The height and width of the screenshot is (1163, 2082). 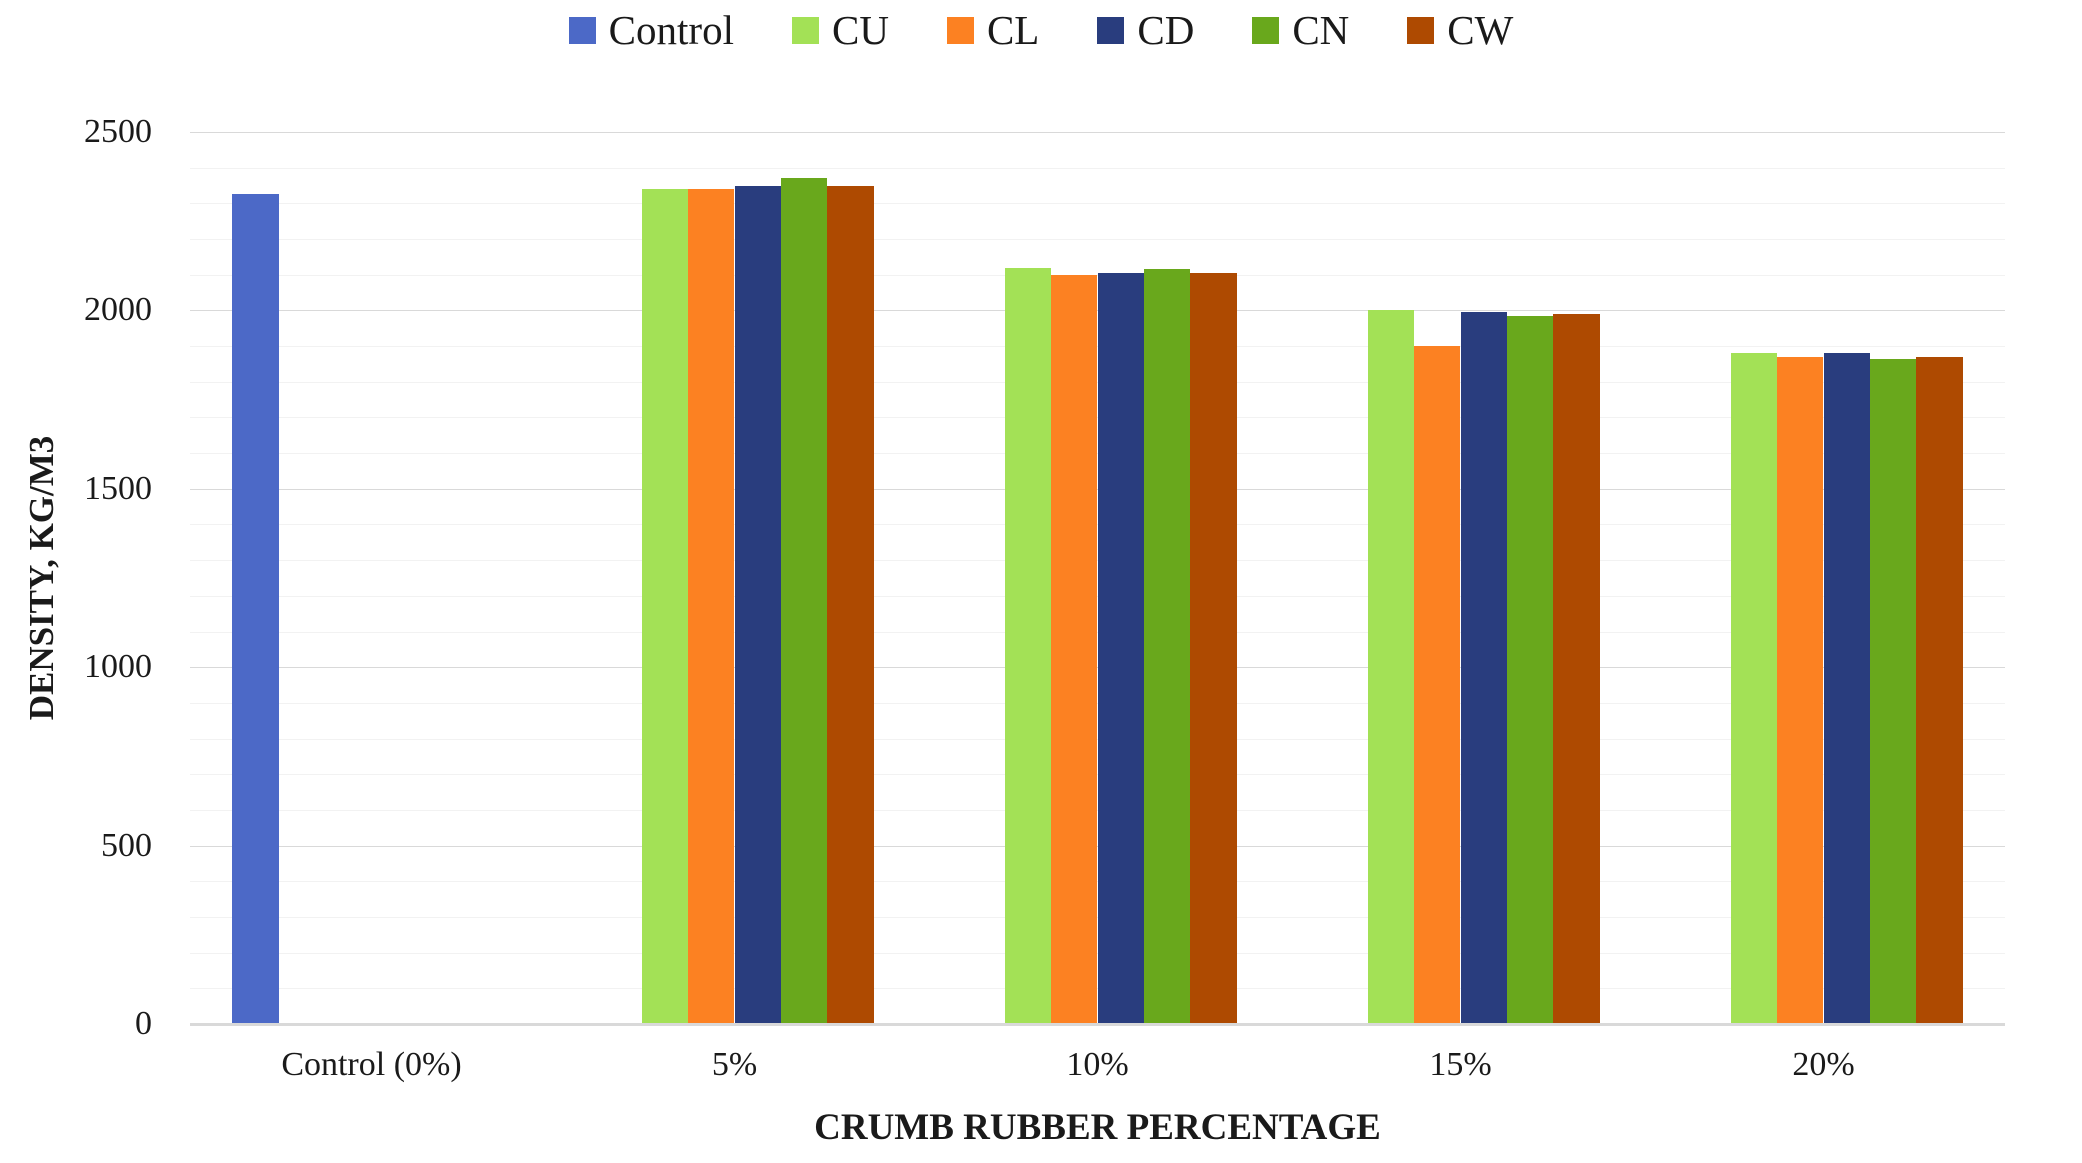 I want to click on legend-swatch-cd, so click(x=1111, y=30).